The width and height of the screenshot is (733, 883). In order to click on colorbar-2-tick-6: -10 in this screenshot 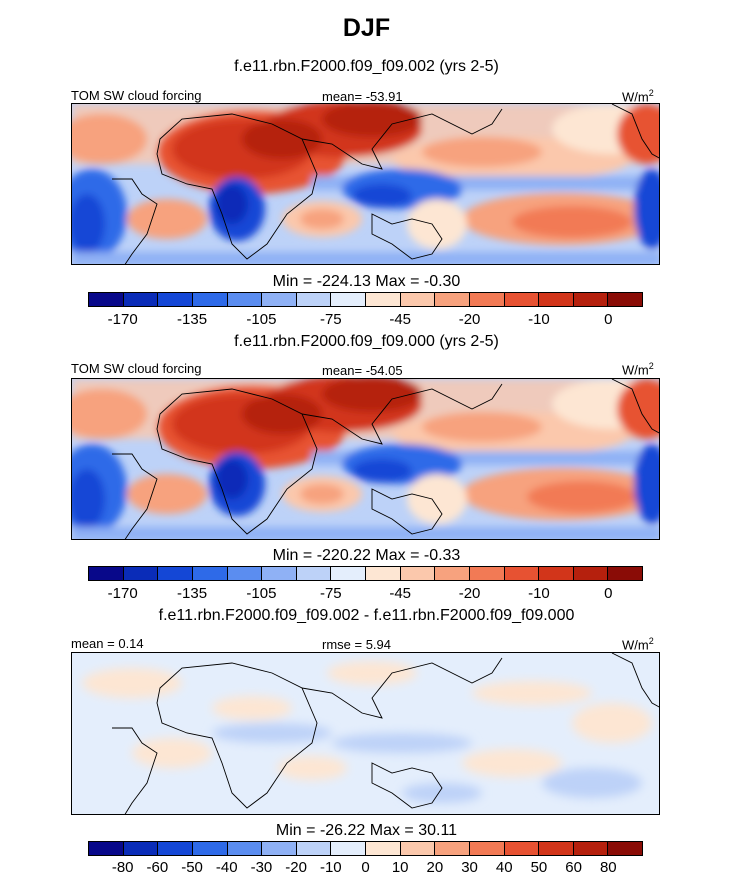, I will do `click(539, 593)`.